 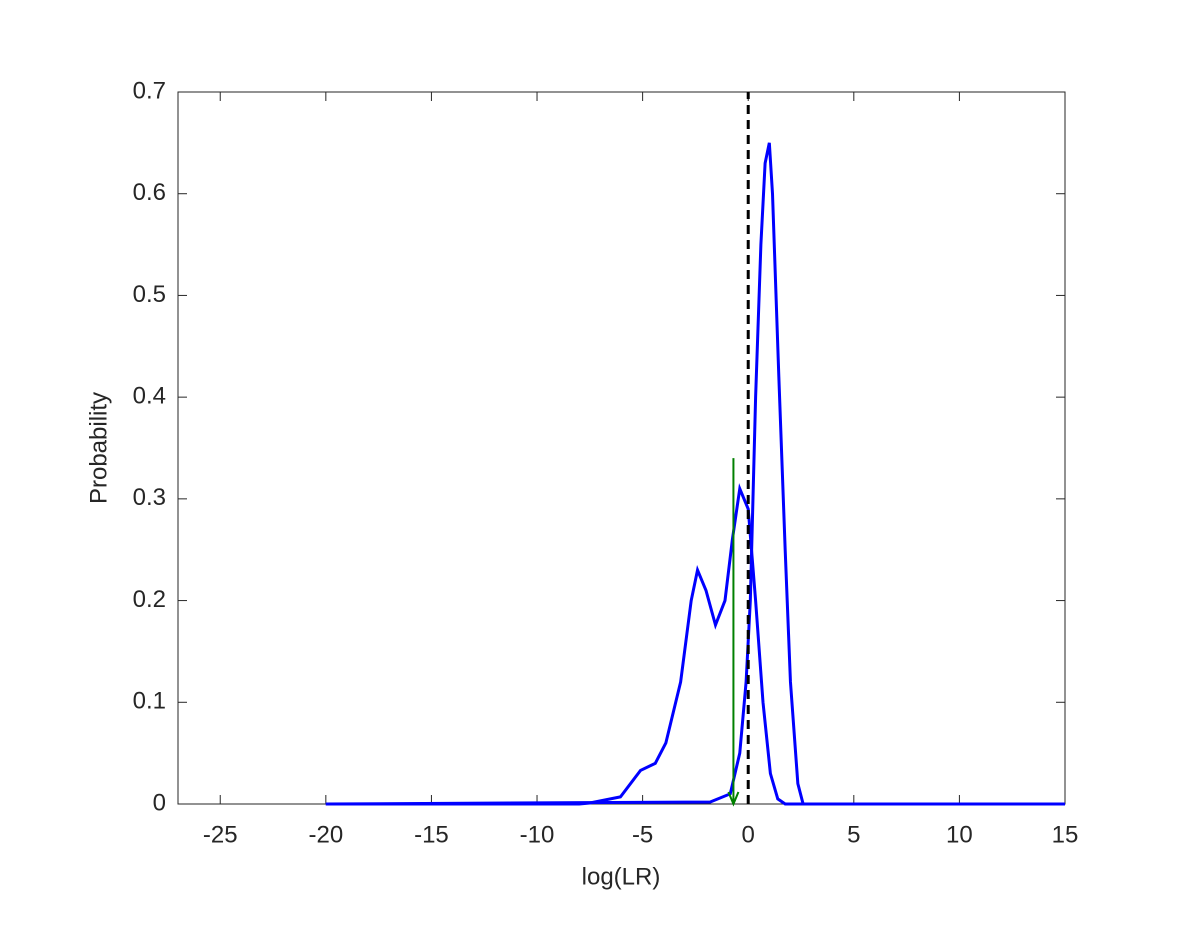 What do you see at coordinates (621, 876) in the screenshot?
I see `x-axis-label: log(LR)` at bounding box center [621, 876].